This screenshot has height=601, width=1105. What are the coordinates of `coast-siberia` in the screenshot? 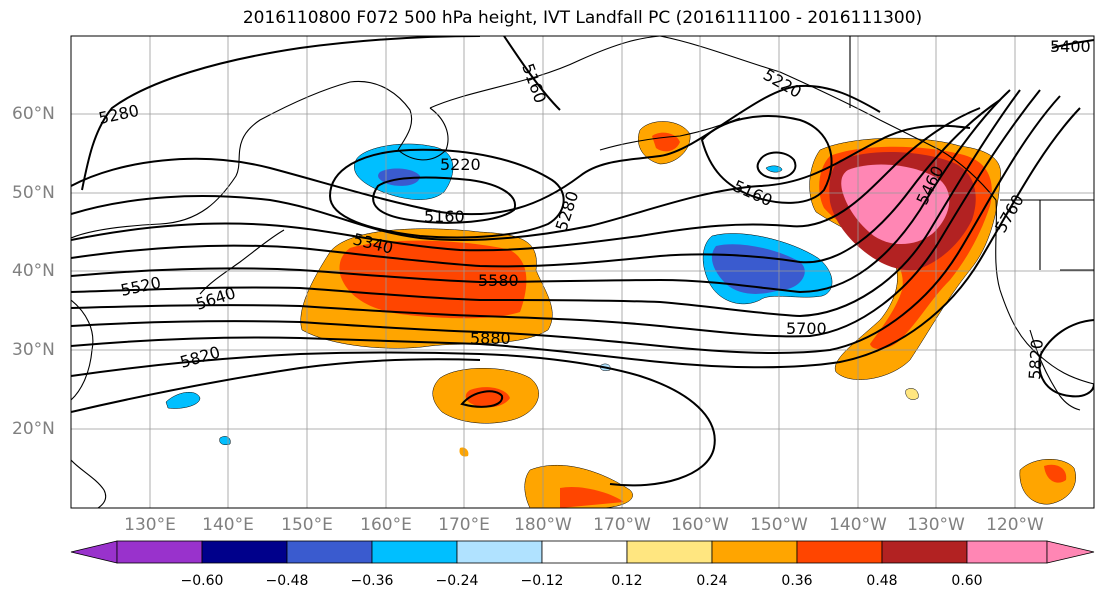 It's located at (545, 72).